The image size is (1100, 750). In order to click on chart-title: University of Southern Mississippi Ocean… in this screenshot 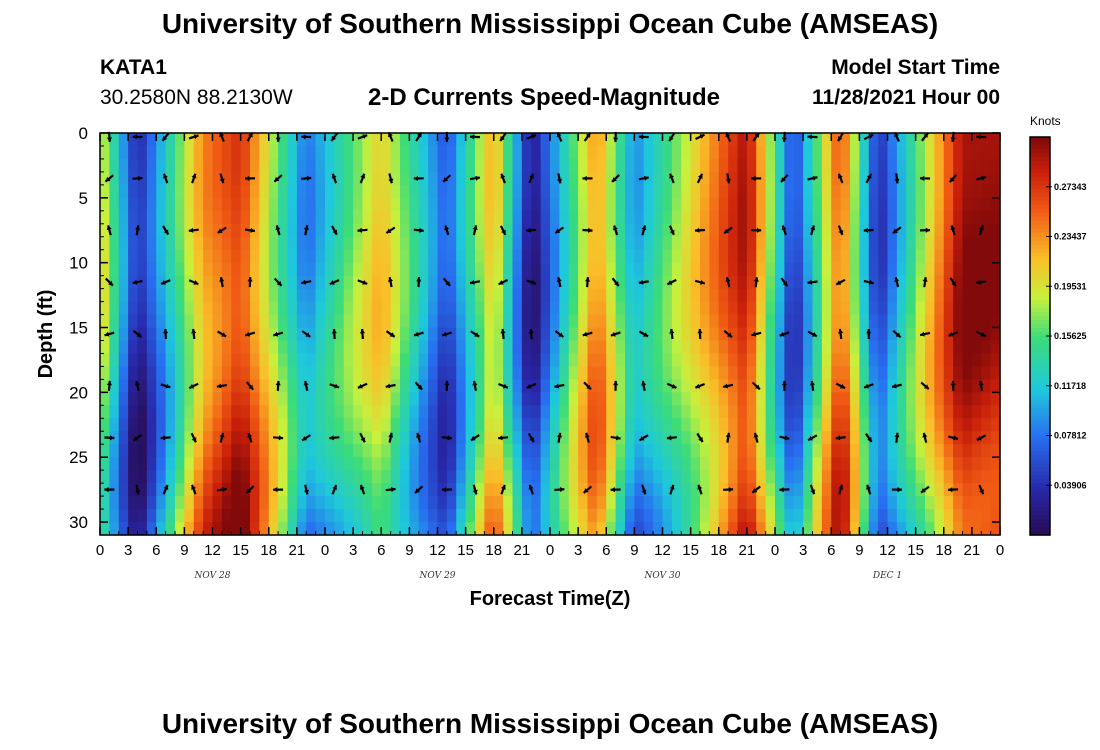, I will do `click(550, 23)`.